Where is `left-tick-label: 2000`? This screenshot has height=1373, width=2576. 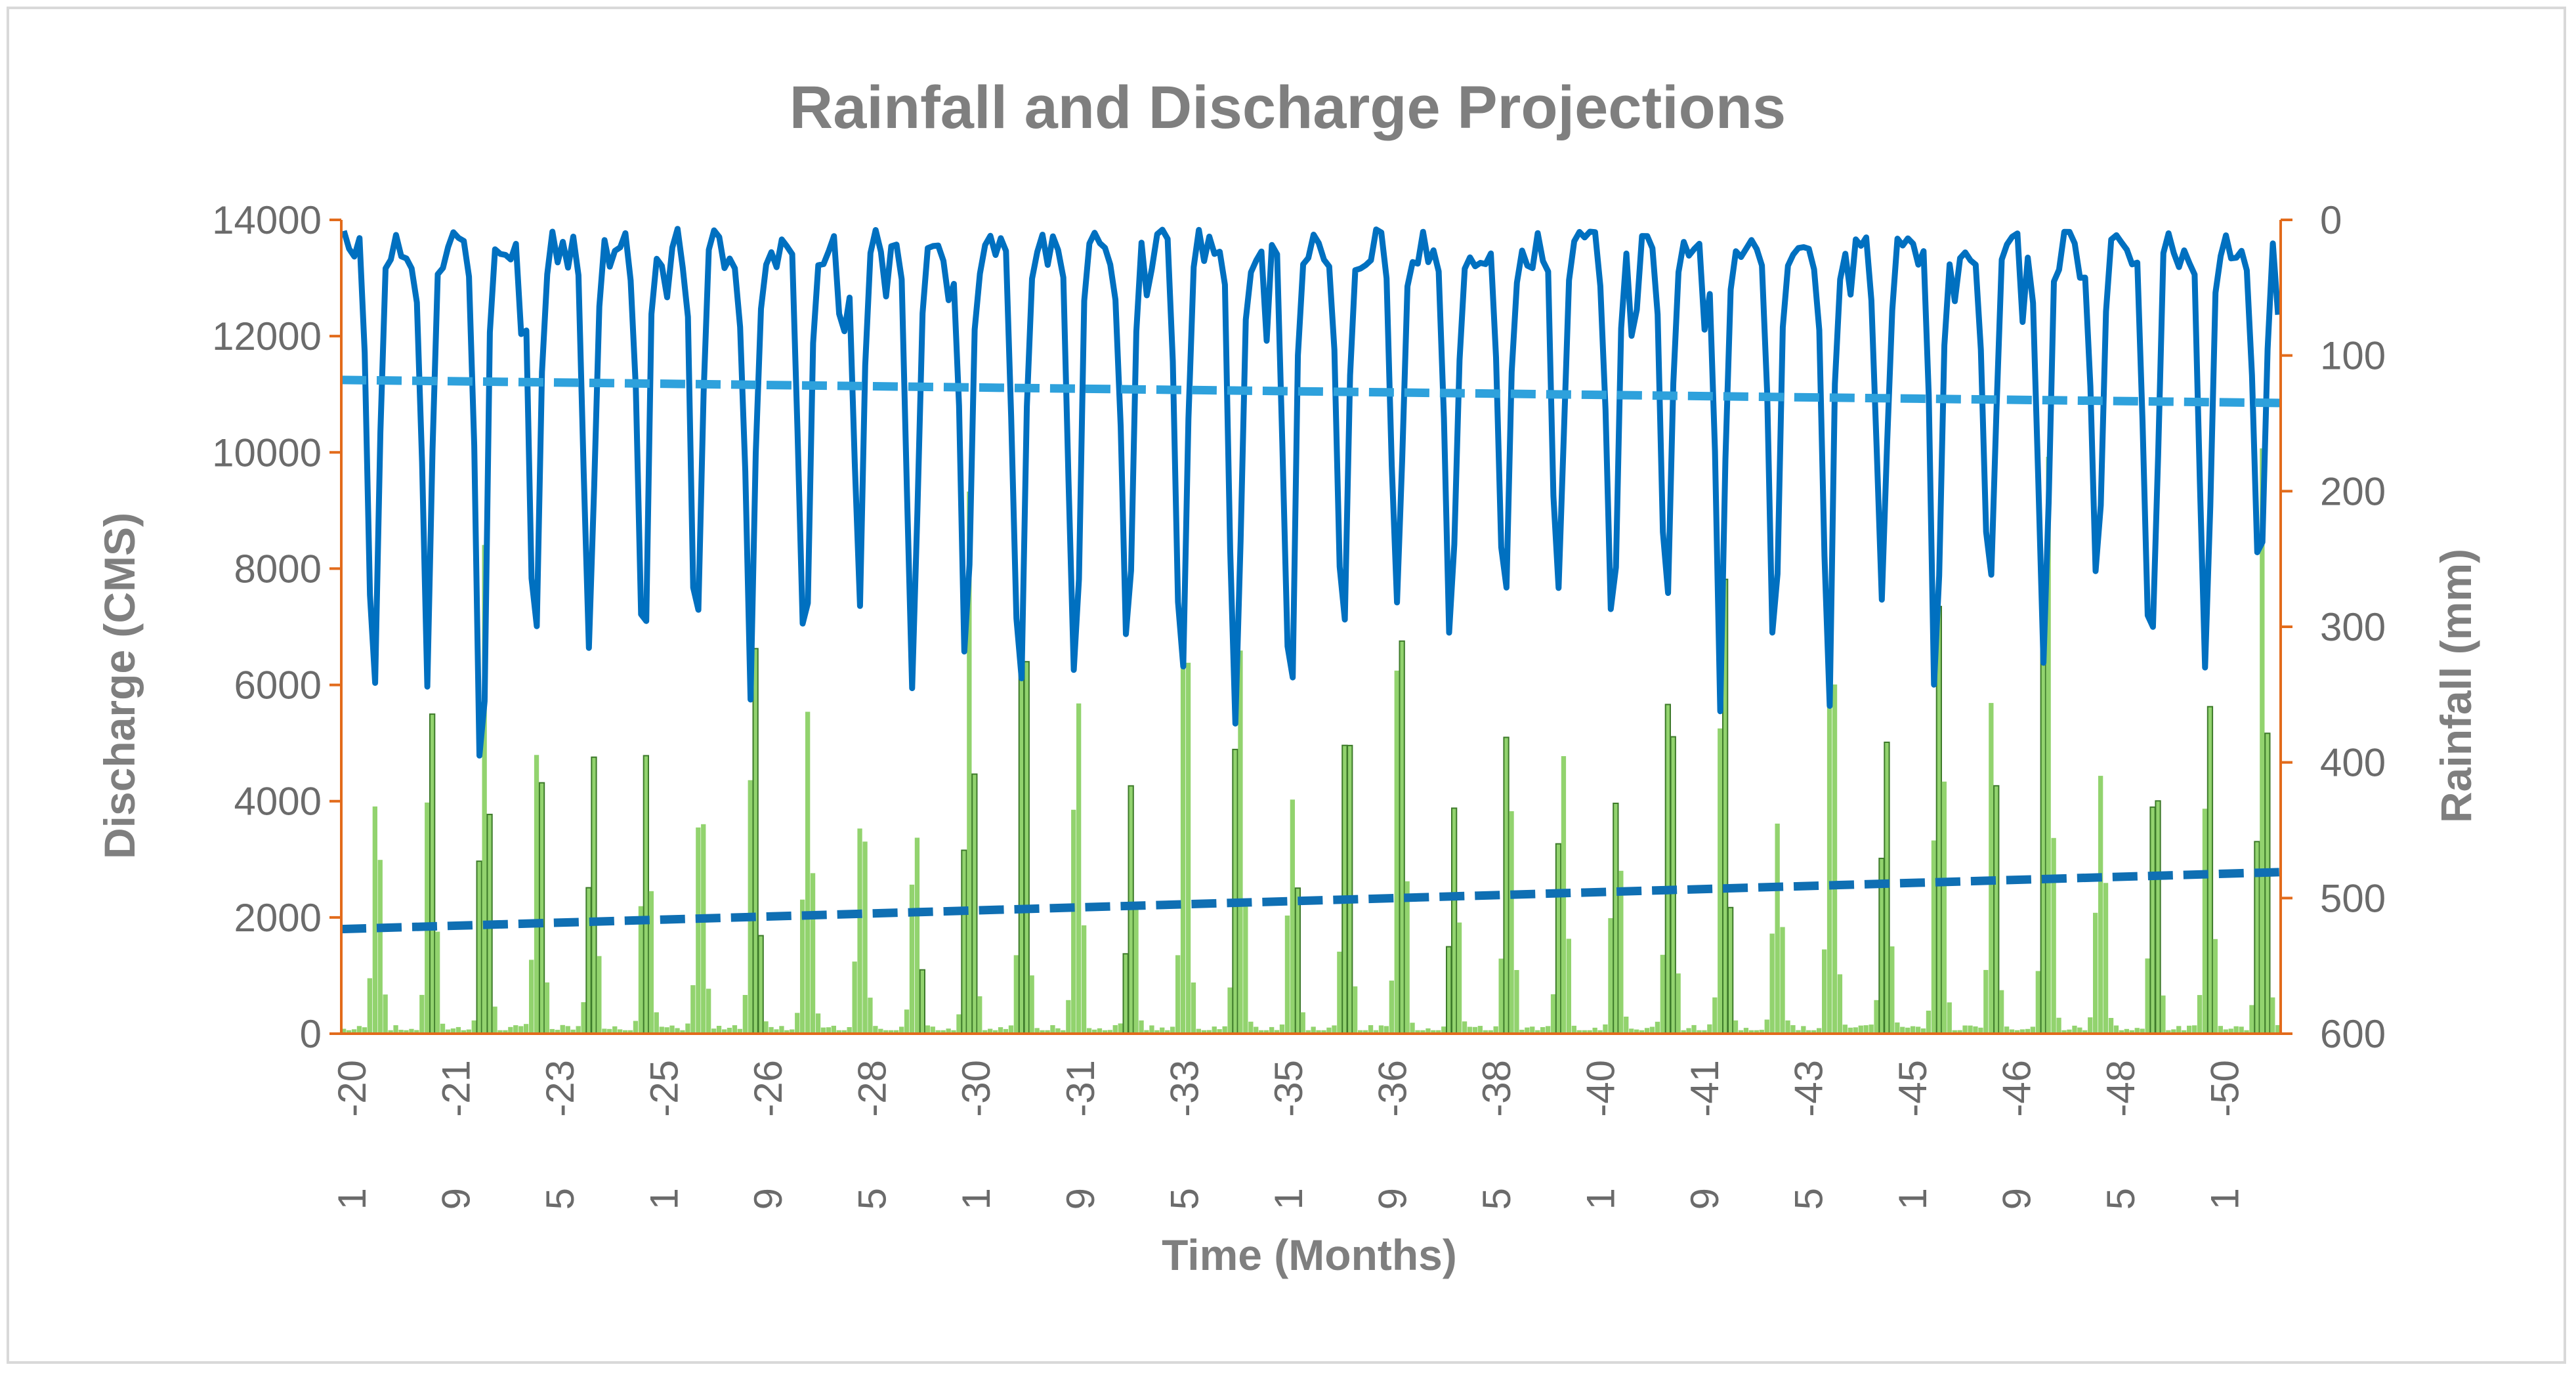 left-tick-label: 2000 is located at coordinates (278, 918).